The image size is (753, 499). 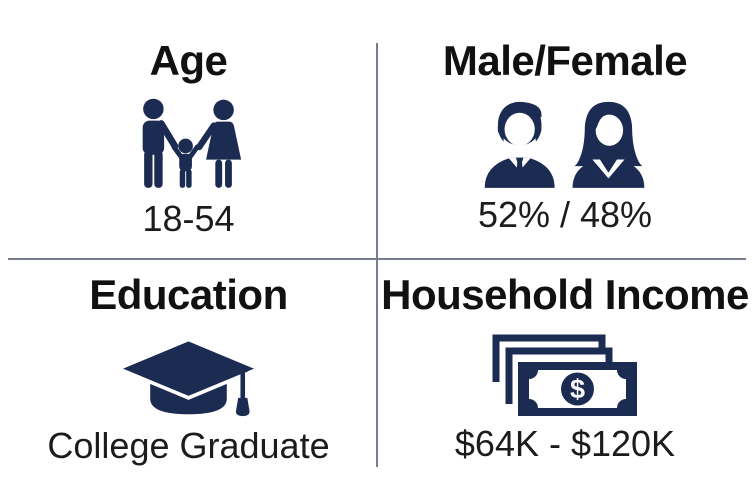 I want to click on graduation-cap-icon, so click(x=188, y=375).